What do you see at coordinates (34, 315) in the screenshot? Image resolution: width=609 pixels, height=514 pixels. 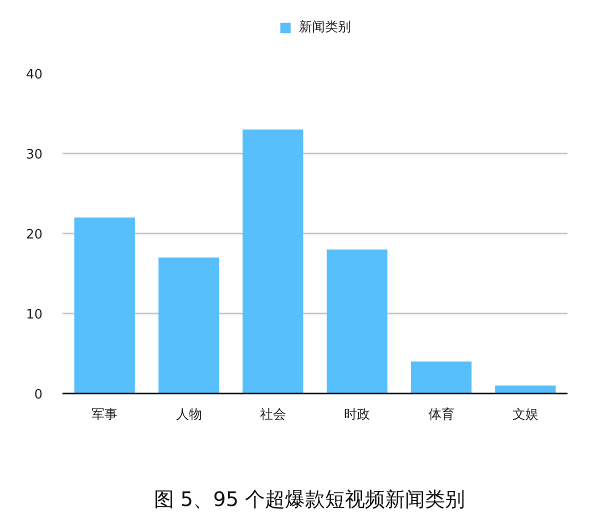 I see `y-tick-label: 10` at bounding box center [34, 315].